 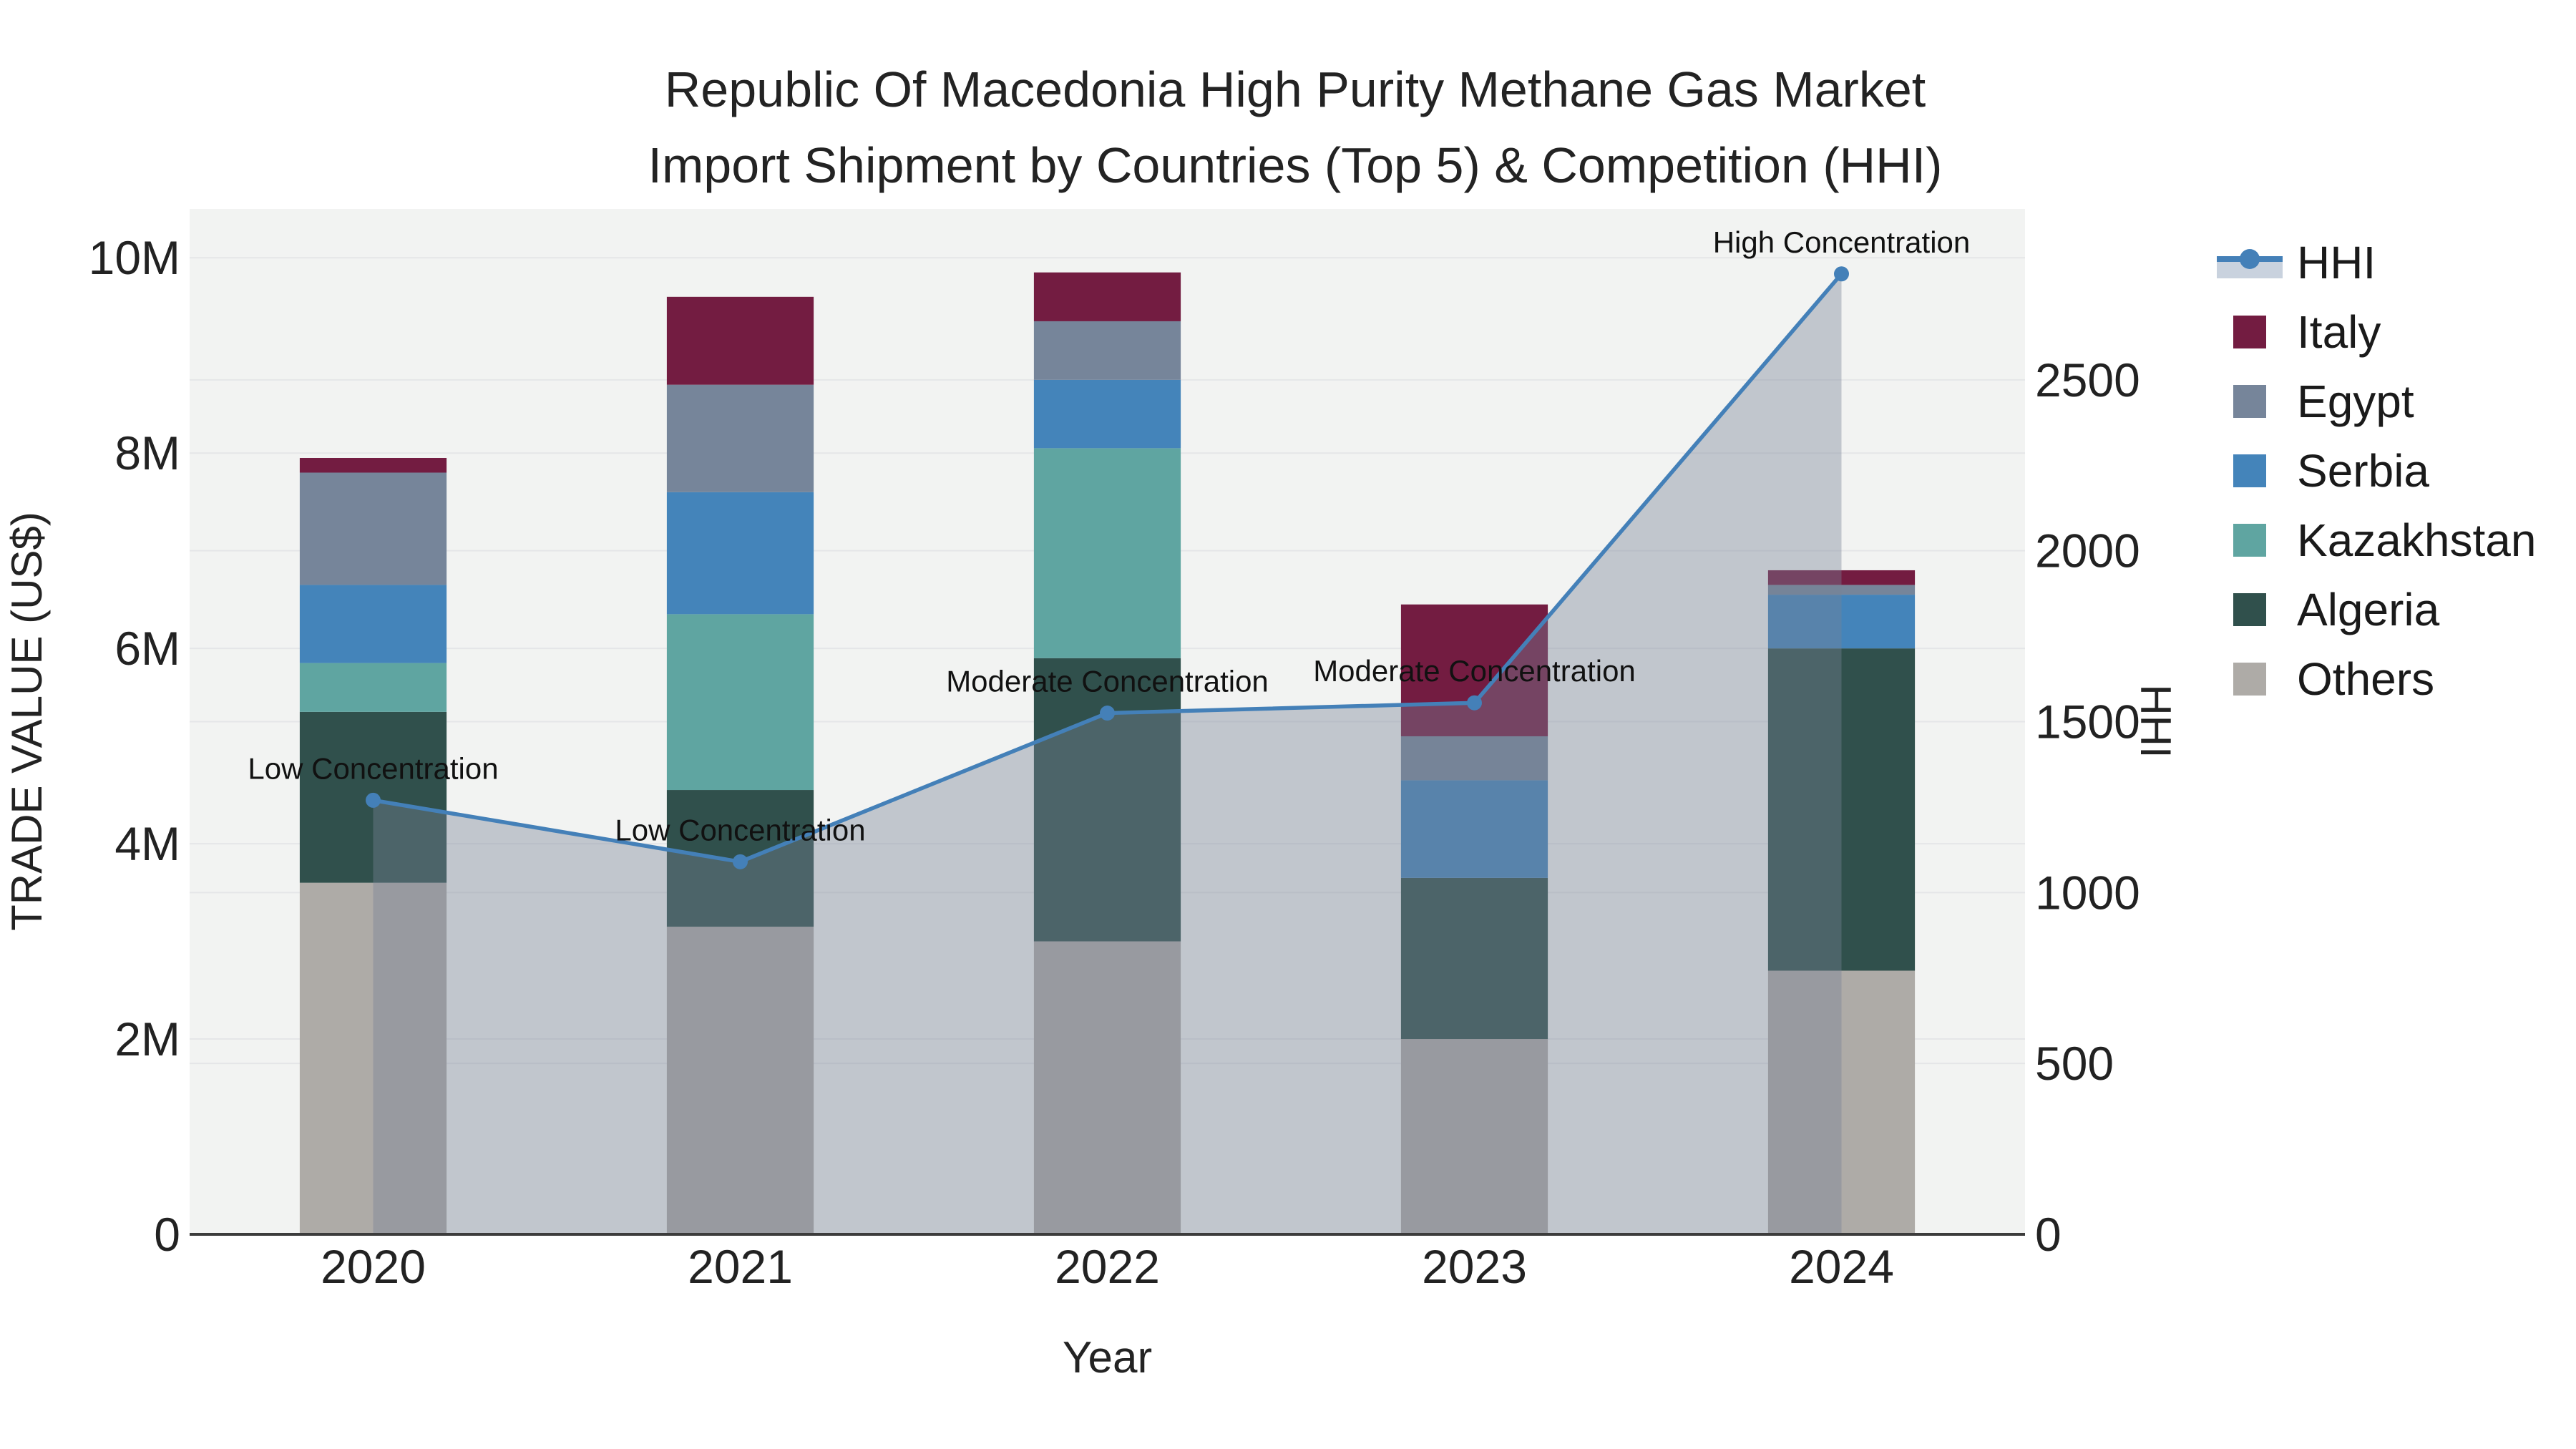 I want to click on hhi-marker-2020, so click(x=373, y=800).